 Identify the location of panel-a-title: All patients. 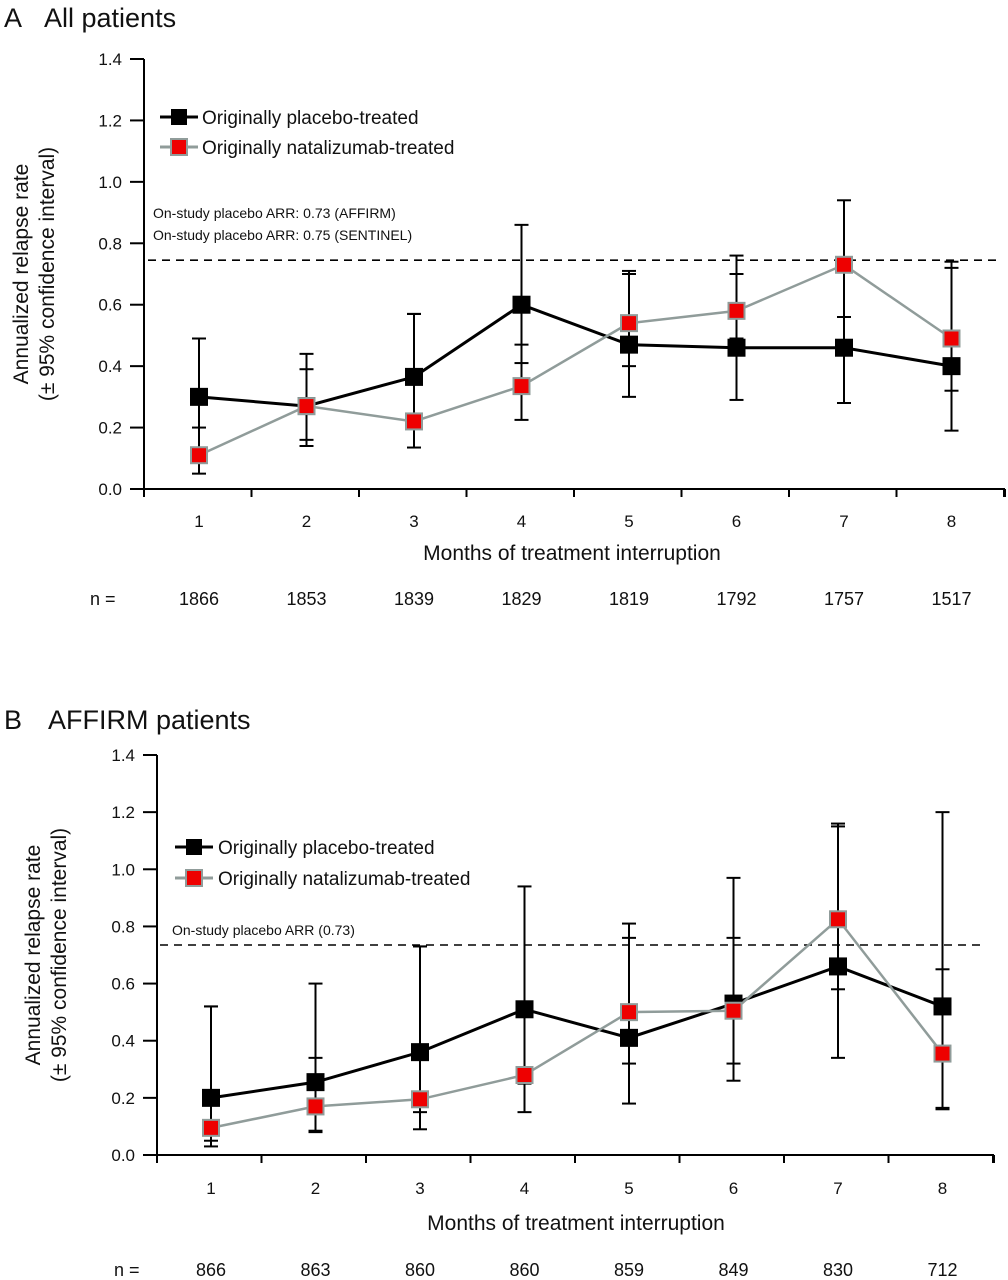
(110, 18).